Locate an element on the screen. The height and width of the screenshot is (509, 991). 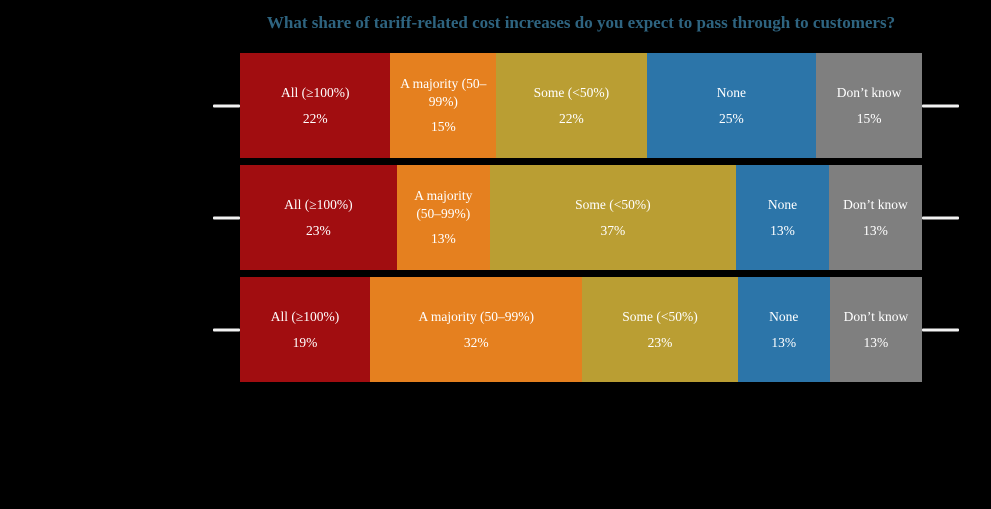
bar-segment: All (≥100%) 23% is located at coordinates (318, 217).